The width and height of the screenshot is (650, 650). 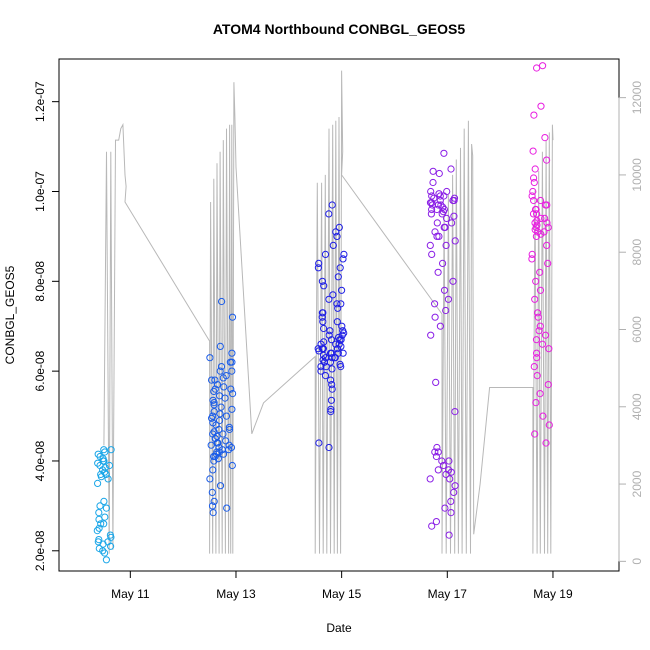 What do you see at coordinates (631, 323) in the screenshot?
I see `y2-axis: 0 2000 4000 6000 8000 10000 12000` at bounding box center [631, 323].